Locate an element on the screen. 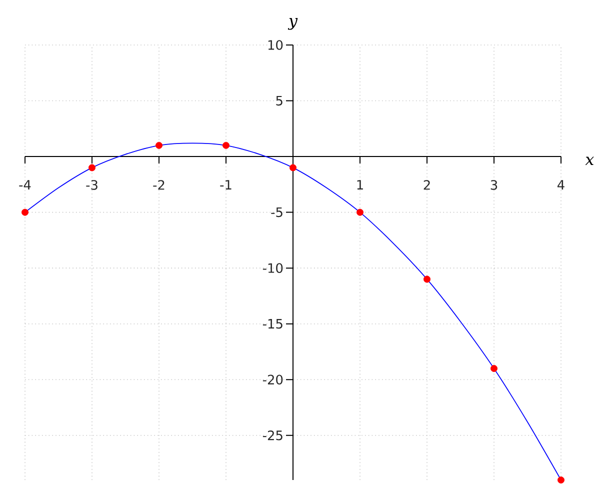 Image resolution: width=600 pixels, height=500 pixels. x-tick-label: -4 is located at coordinates (25, 185).